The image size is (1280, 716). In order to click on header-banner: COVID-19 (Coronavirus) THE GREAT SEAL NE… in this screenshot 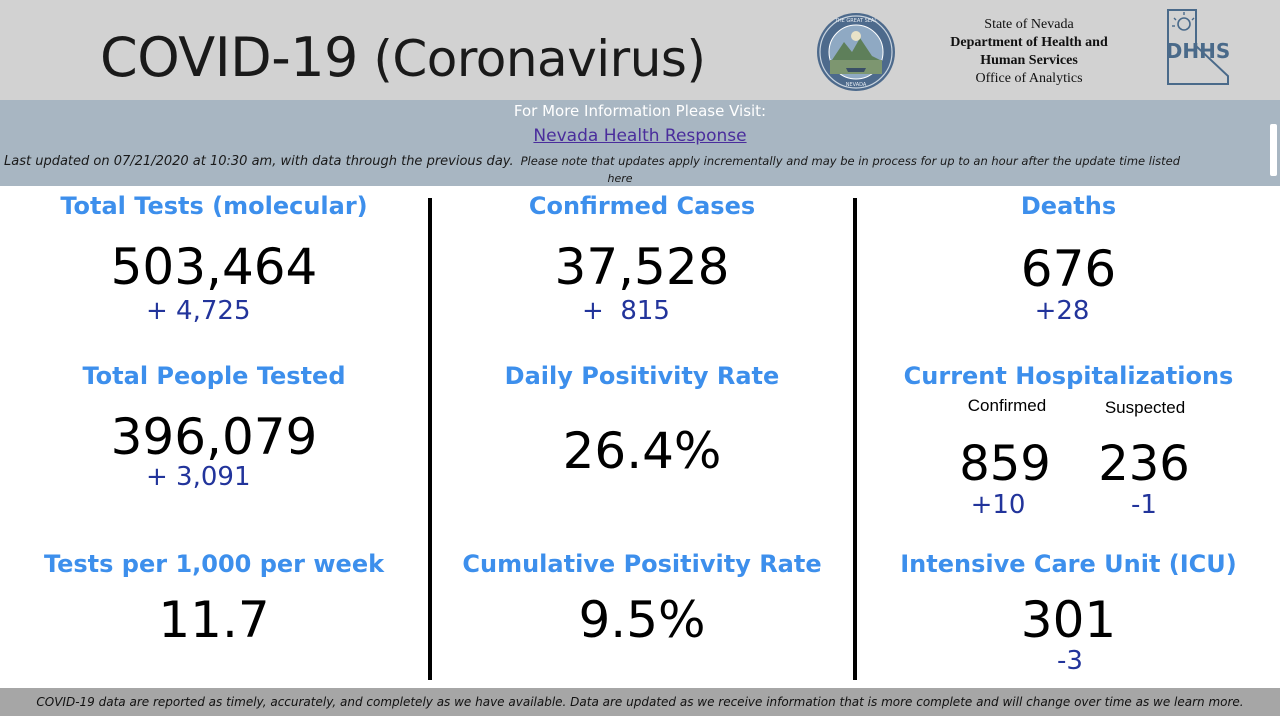, I will do `click(640, 50)`.